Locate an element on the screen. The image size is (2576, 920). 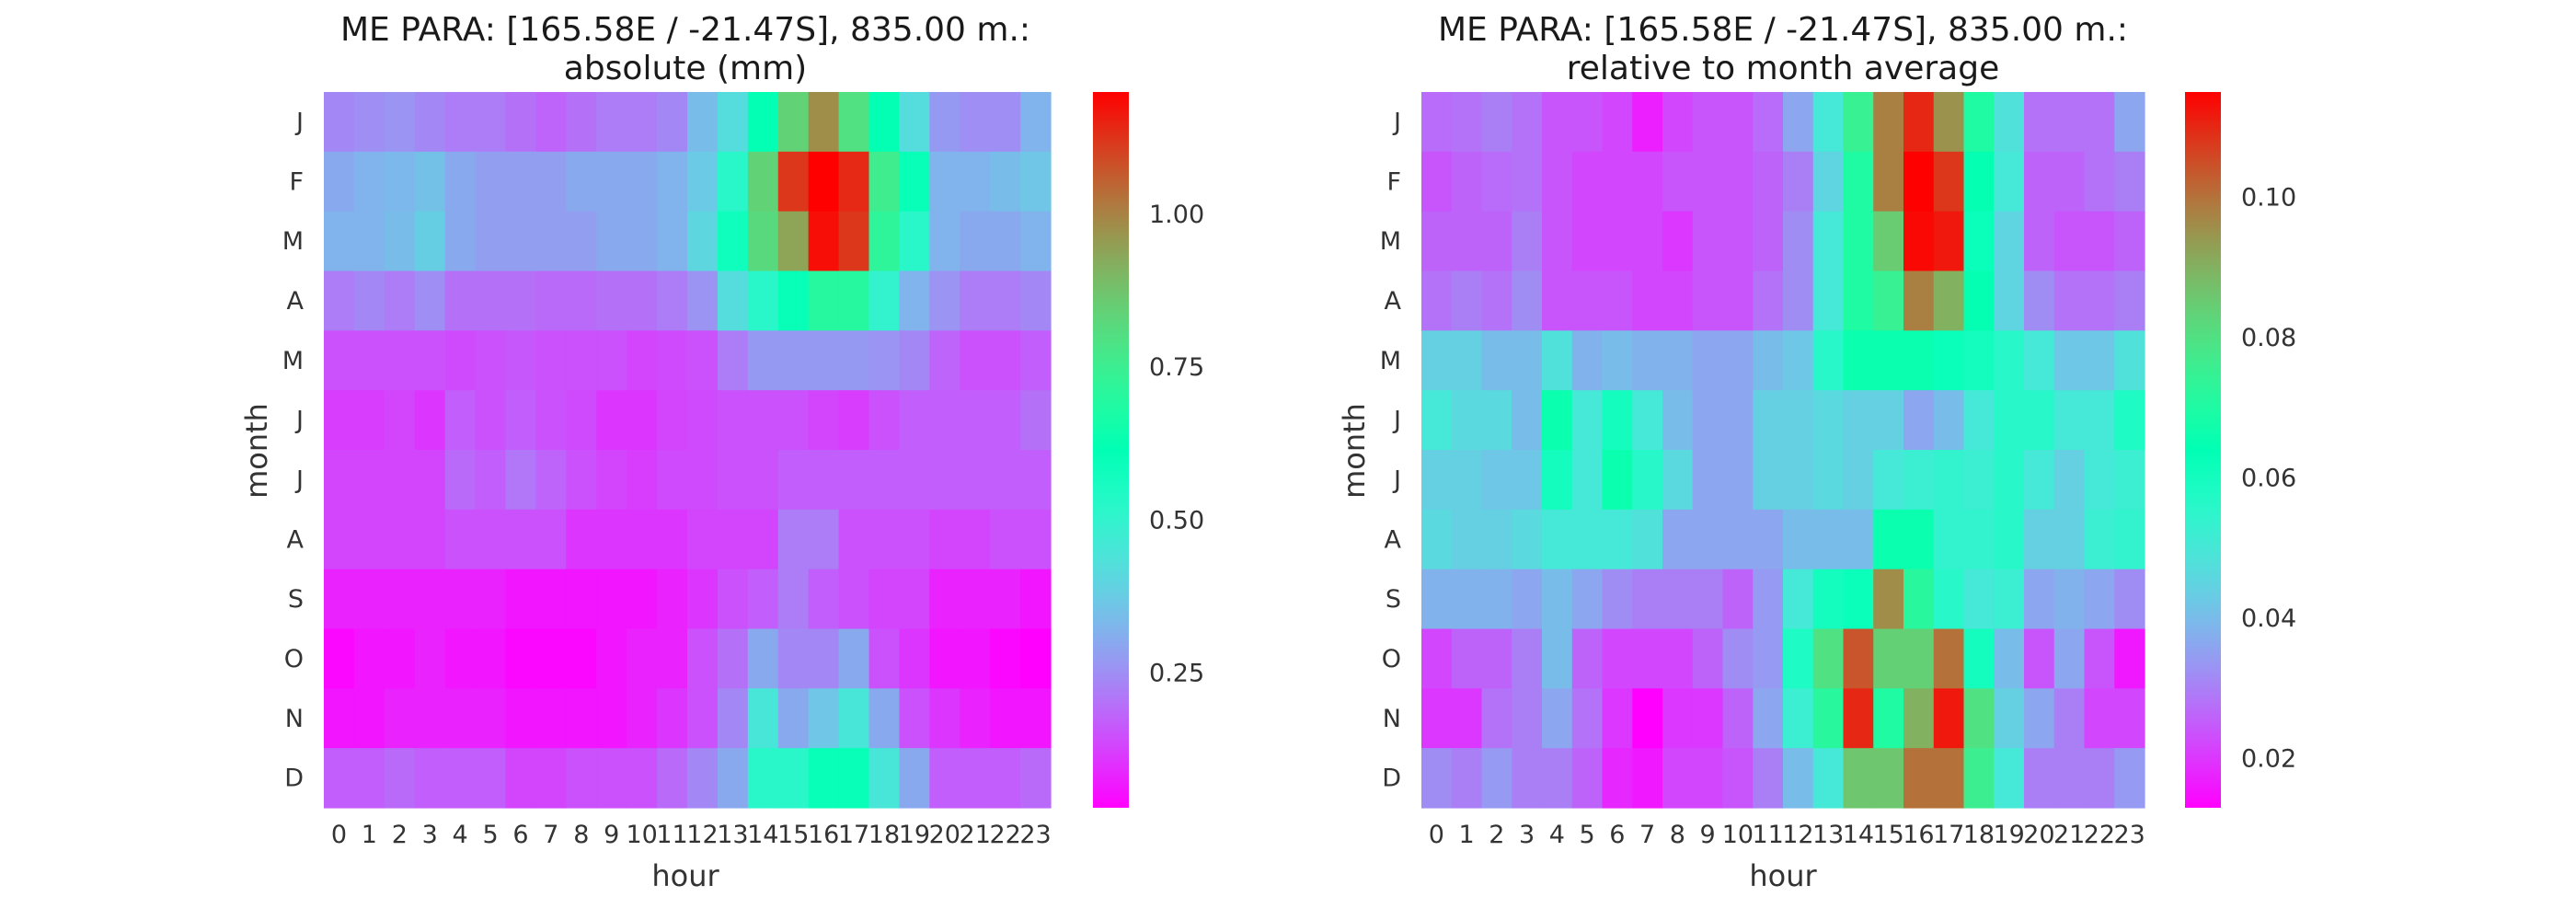
x-tick-label: 12 is located at coordinates (1797, 835).